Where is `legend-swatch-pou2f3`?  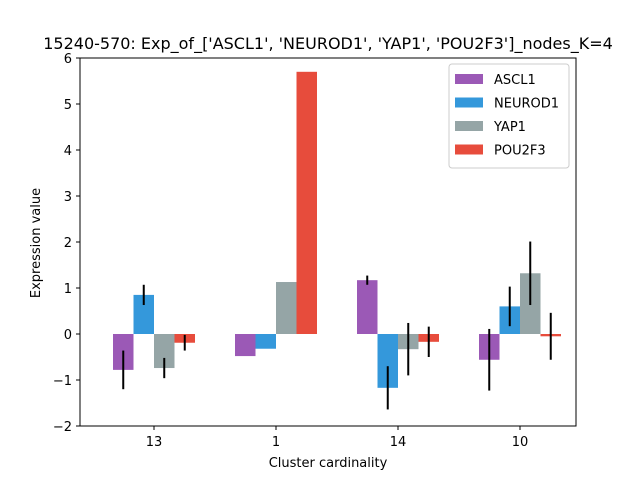
legend-swatch-pou2f3 is located at coordinates (469, 149).